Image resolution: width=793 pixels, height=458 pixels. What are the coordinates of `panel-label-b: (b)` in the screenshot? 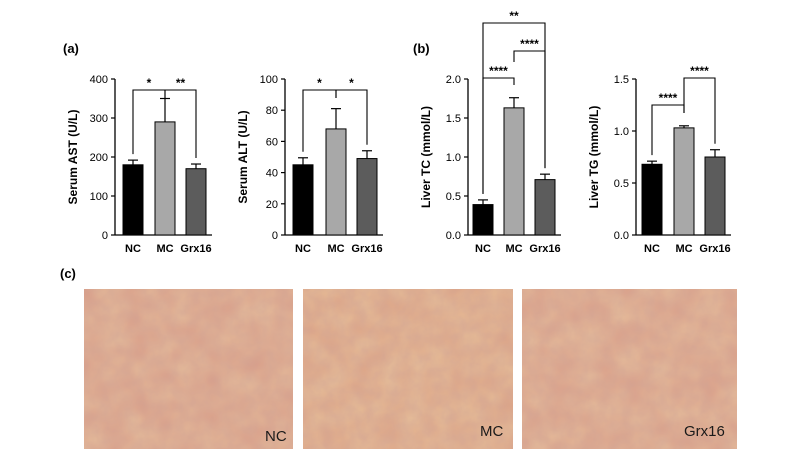 It's located at (421, 48).